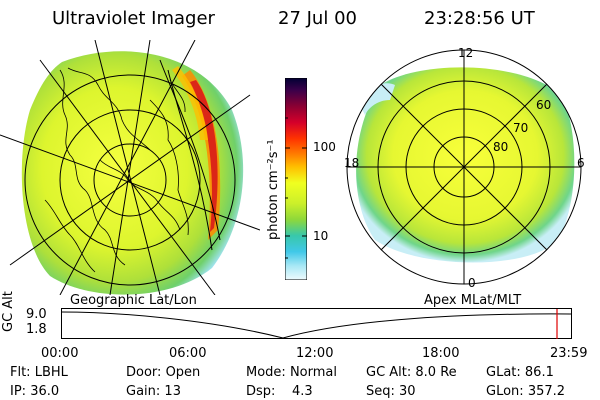  I want to click on mlt-label-18: 18, so click(352, 163).